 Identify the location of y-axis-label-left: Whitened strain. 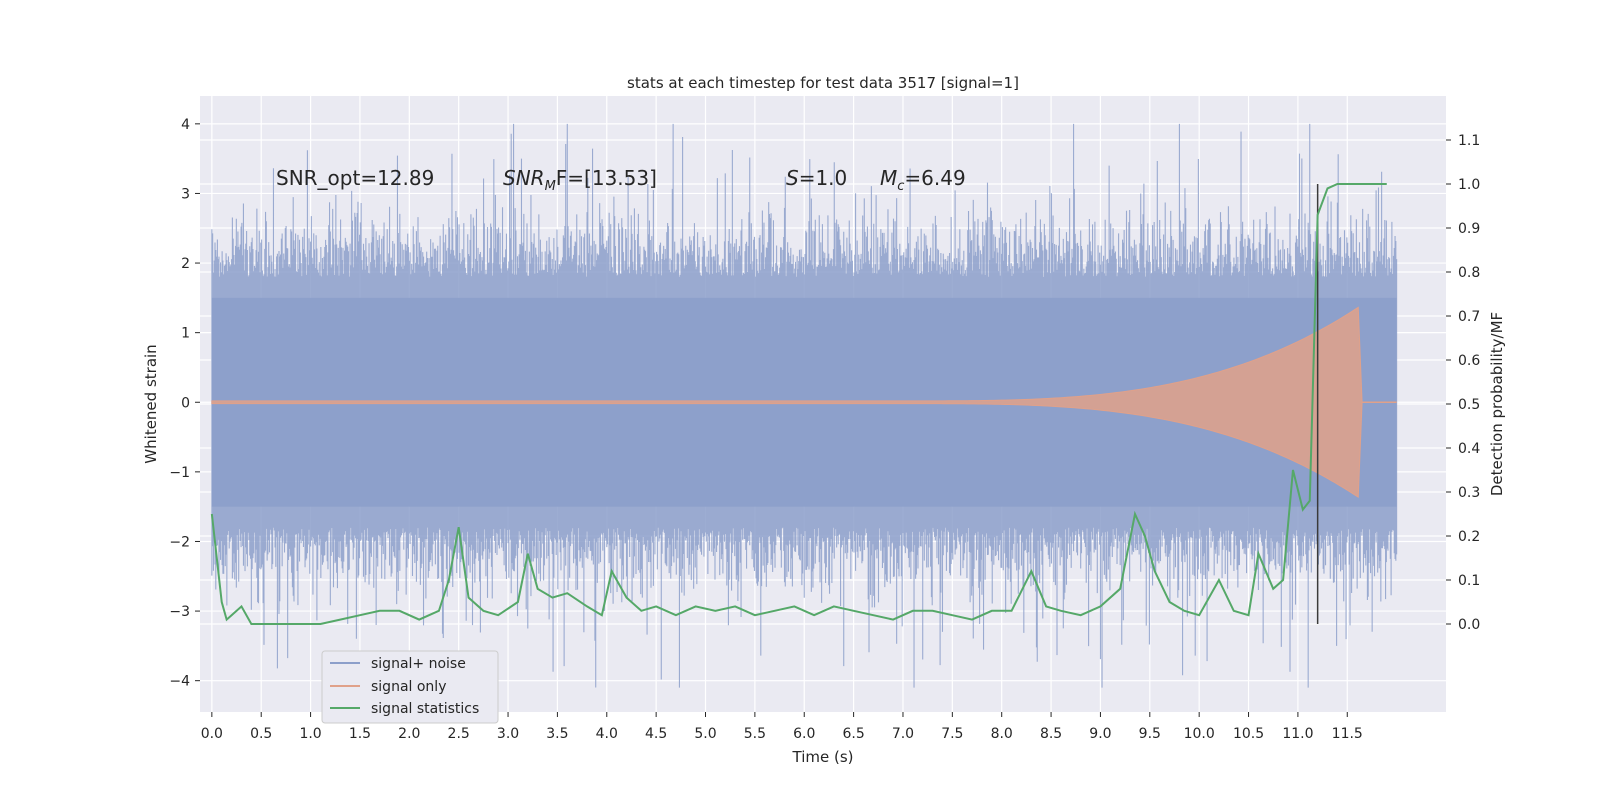
(151, 403).